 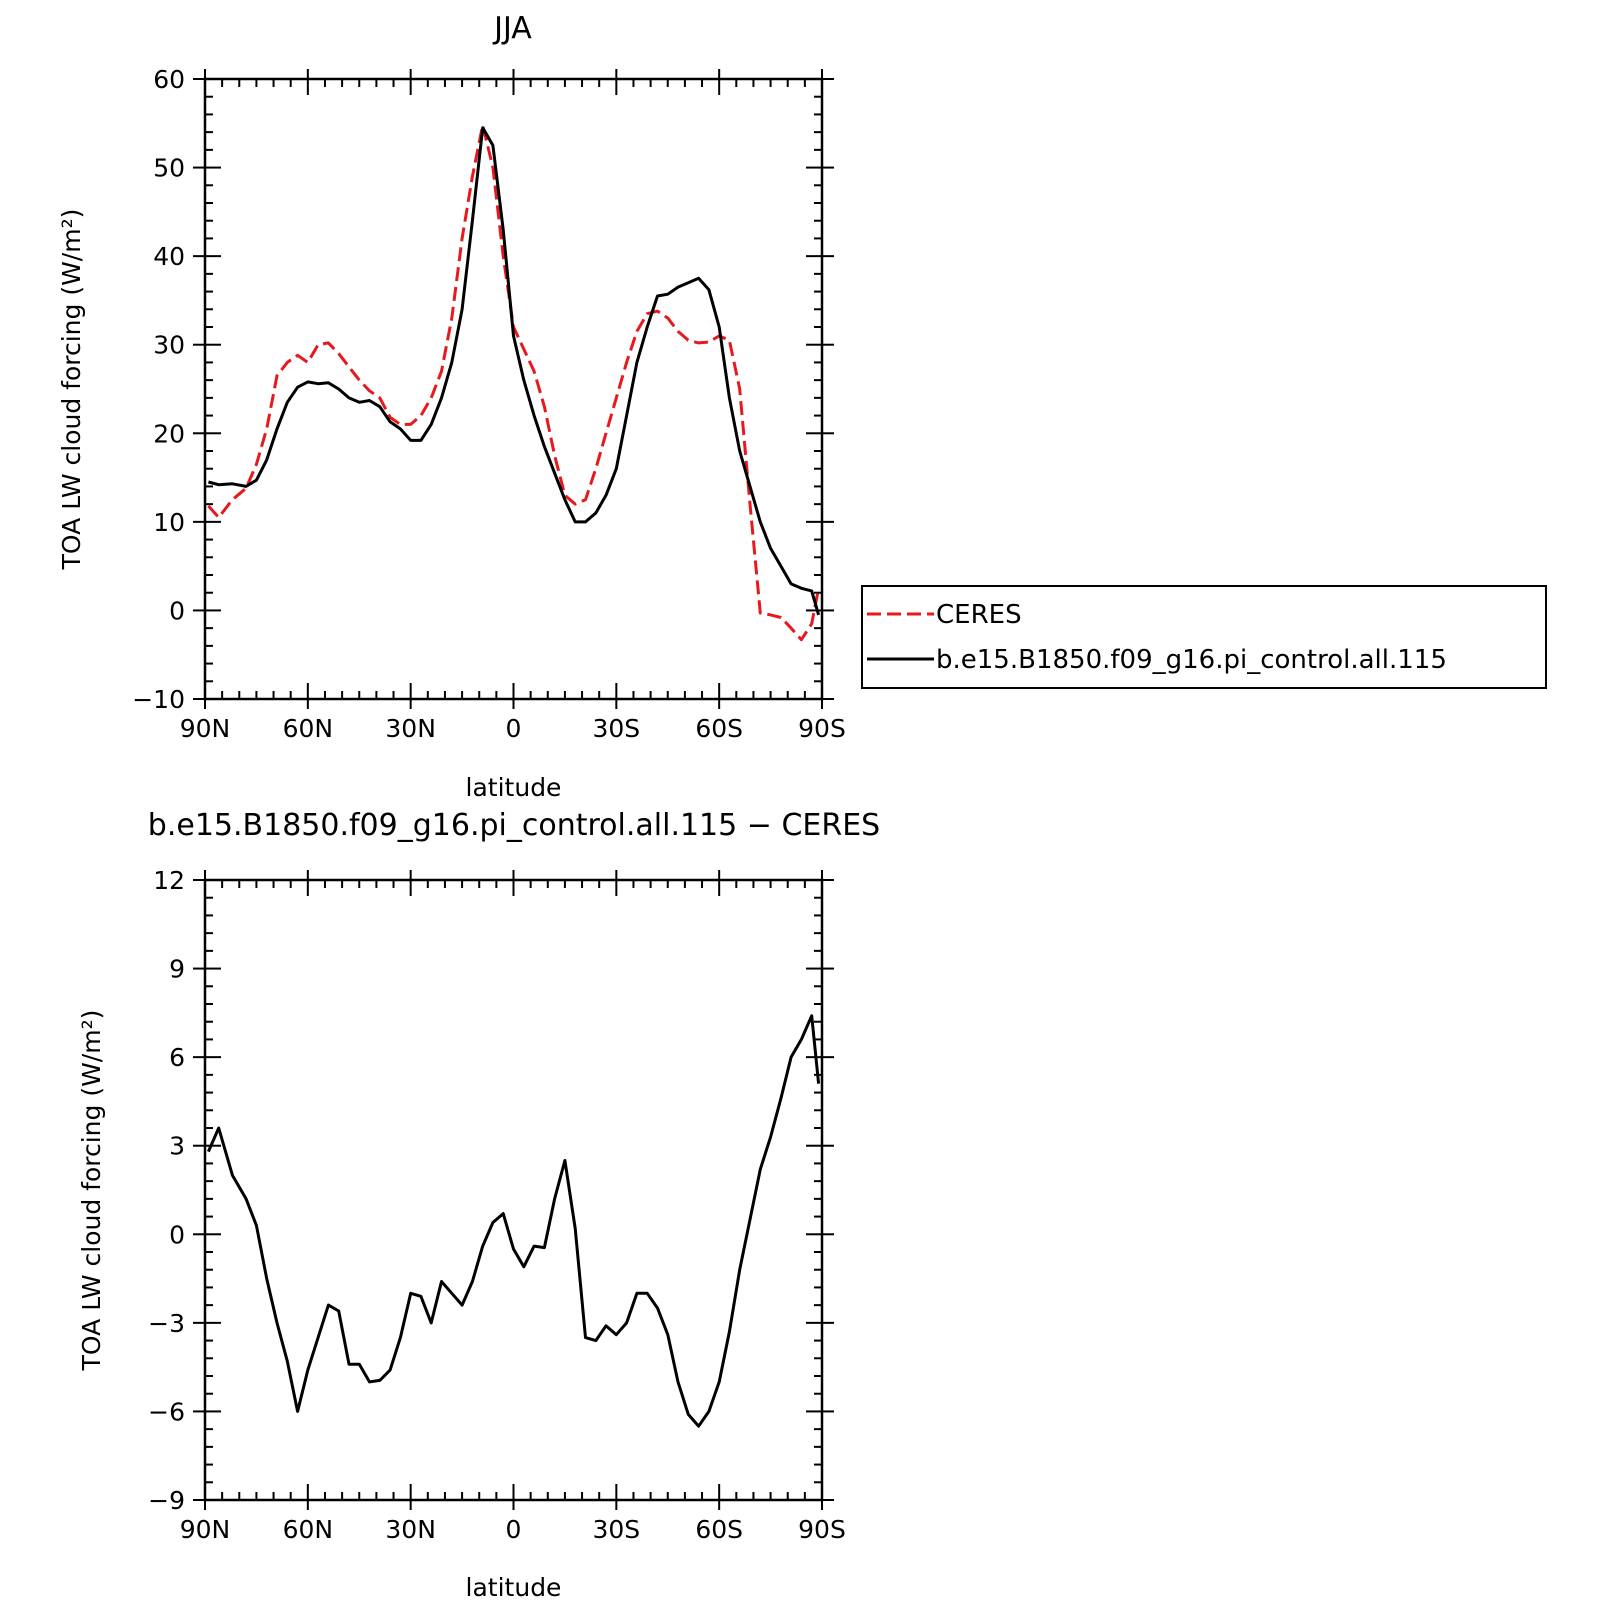 What do you see at coordinates (166, 1323) in the screenshot?
I see `y-tick-label: −3` at bounding box center [166, 1323].